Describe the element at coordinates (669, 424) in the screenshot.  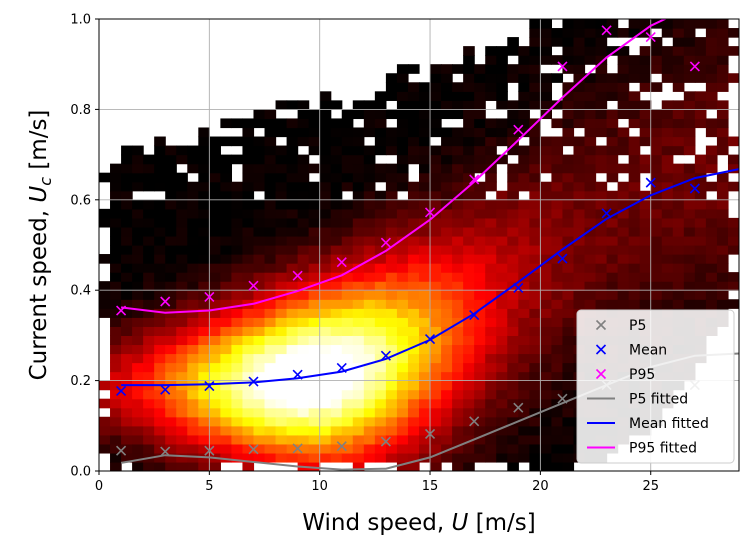
I see `legend-label: Mean fitted` at that location.